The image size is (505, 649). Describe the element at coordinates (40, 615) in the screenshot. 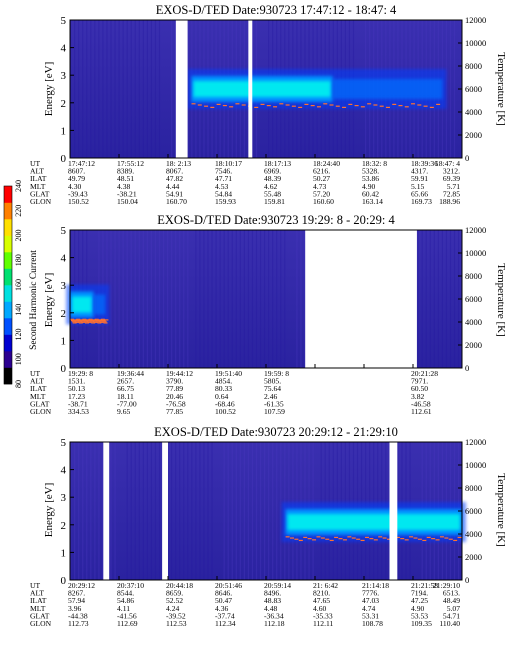

I see `ephemeris-row-label: GLAT` at that location.